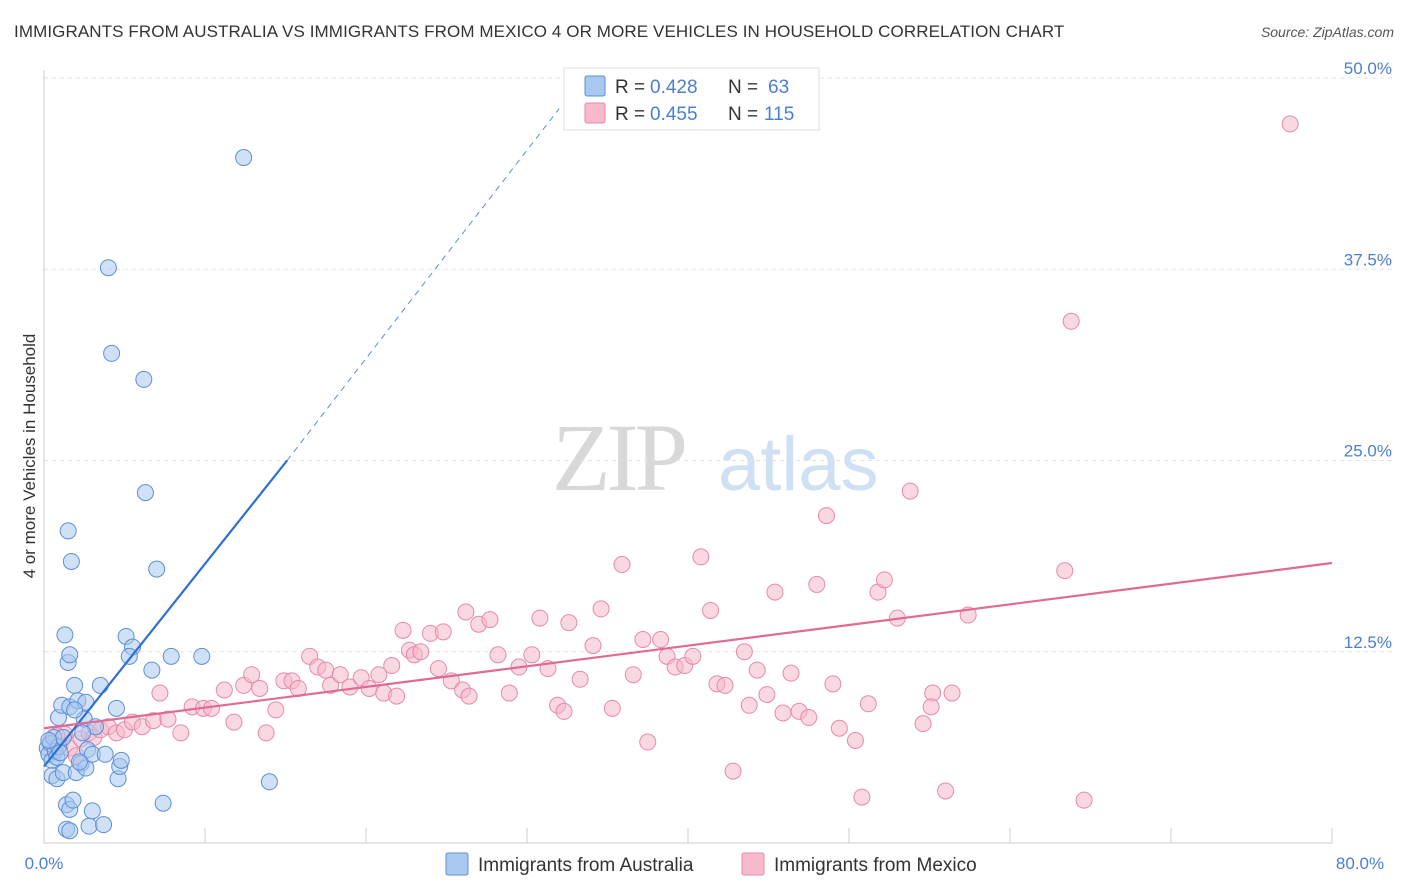  Describe the element at coordinates (423, 284) in the screenshot. I see `australia-trendline-extension` at that location.